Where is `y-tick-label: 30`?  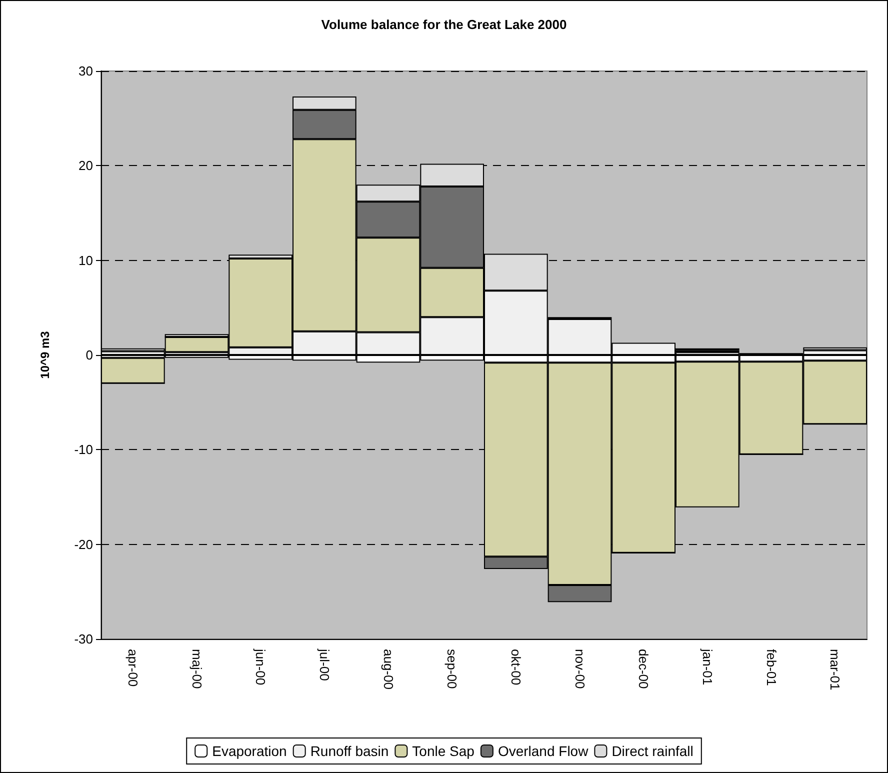 y-tick-label: 30 is located at coordinates (85, 71).